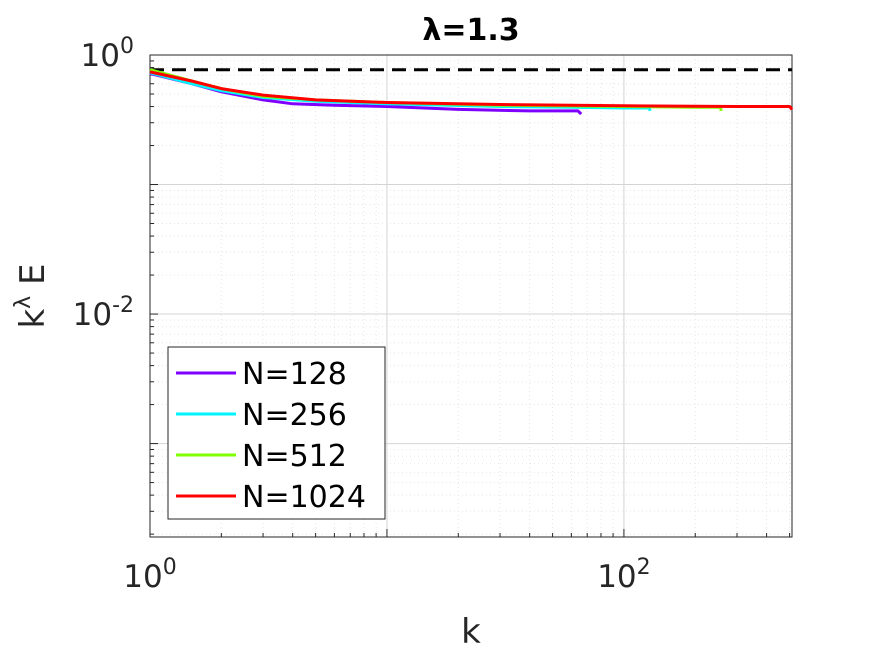 The image size is (875, 656). I want to click on y-axis-label-rest: E, so click(33, 279).